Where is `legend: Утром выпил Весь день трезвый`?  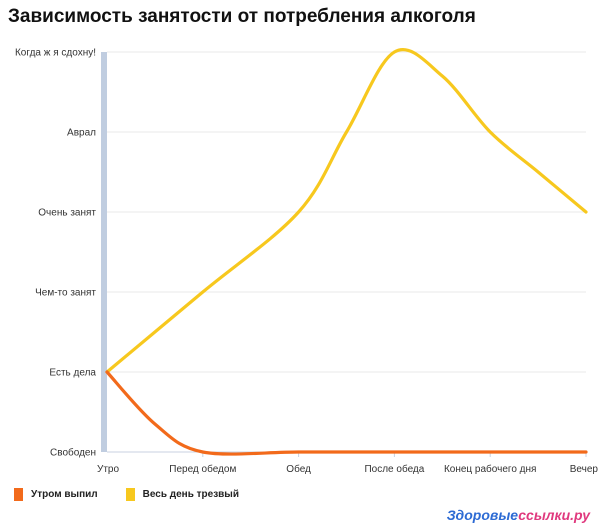
legend: Утром выпил Весь день трезвый is located at coordinates (126, 494).